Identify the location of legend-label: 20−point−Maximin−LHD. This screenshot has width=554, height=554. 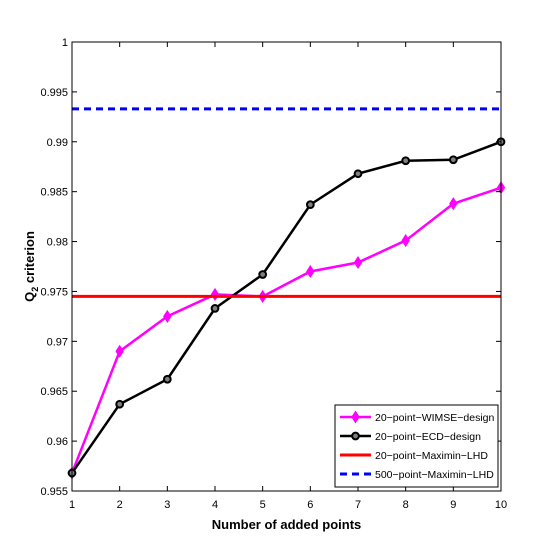
(431, 456).